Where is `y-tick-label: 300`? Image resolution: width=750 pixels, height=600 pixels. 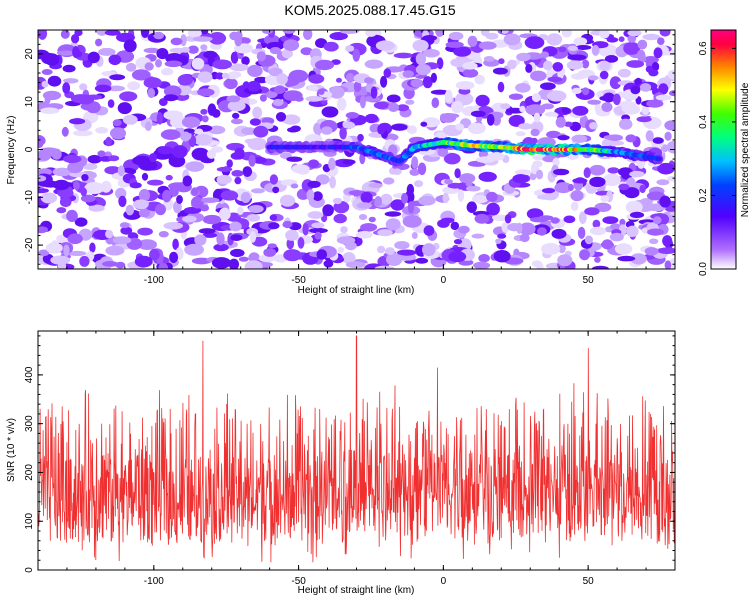 y-tick-label: 300 is located at coordinates (29, 423).